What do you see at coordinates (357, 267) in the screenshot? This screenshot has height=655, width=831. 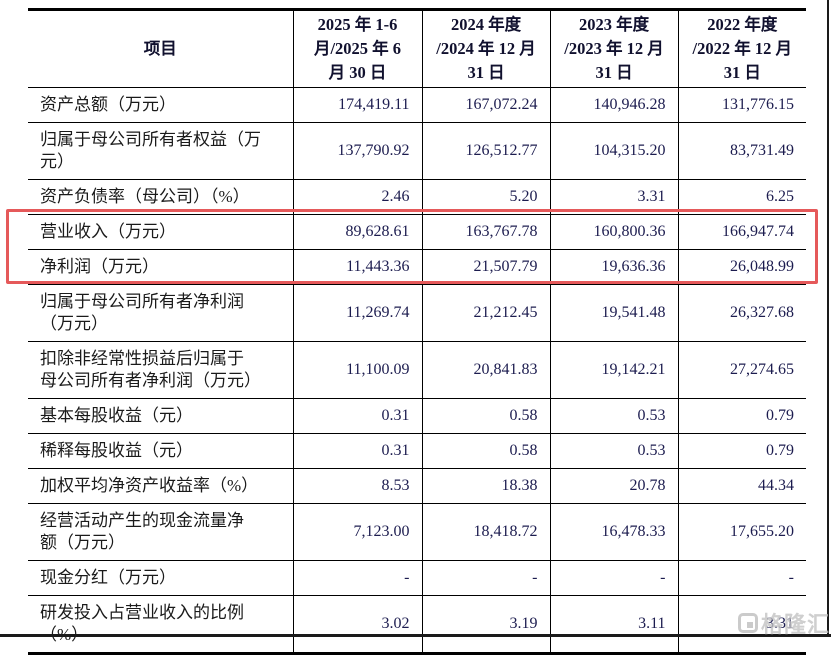 I see `cell-value: 11,443.36` at bounding box center [357, 267].